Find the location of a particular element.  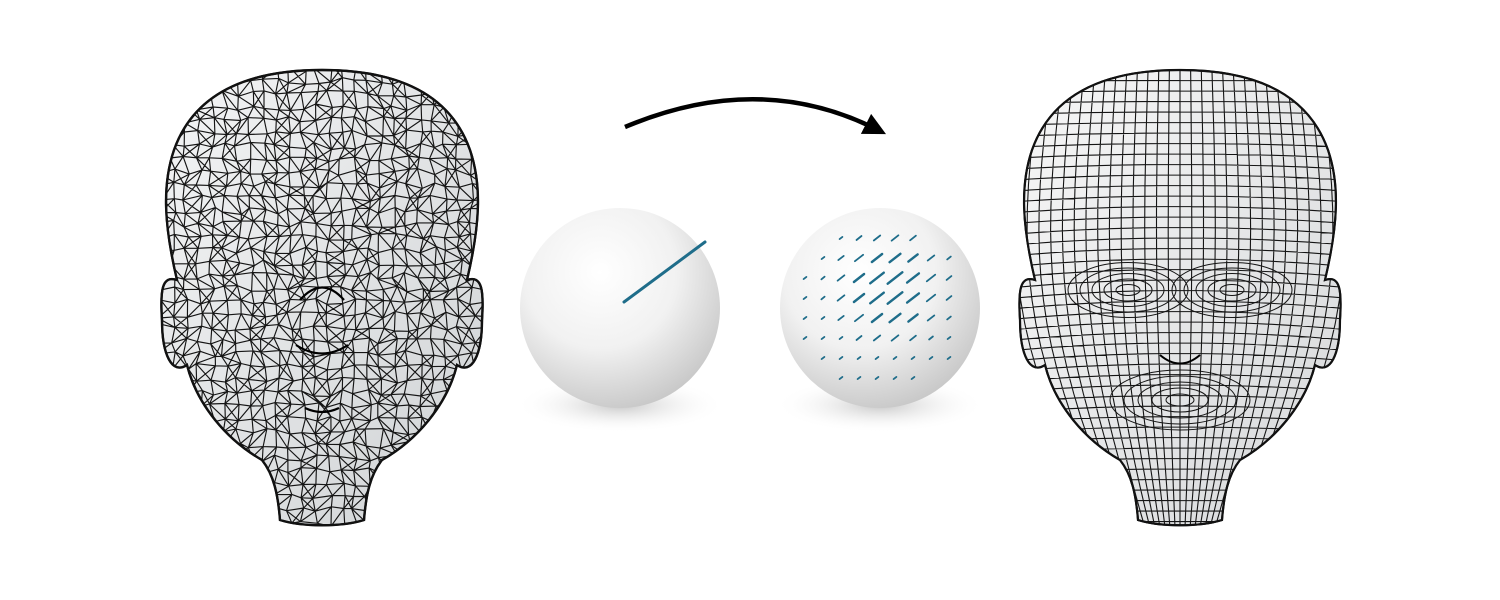

sphere-direction-field is located at coordinates (880, 320).